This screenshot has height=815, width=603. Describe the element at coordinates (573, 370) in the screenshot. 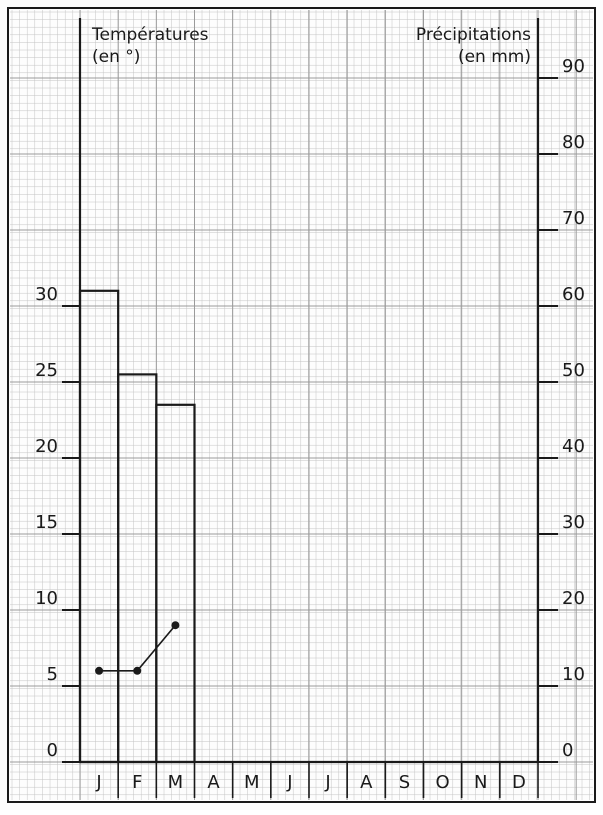

I see `precipitation-tick-label: 50` at that location.